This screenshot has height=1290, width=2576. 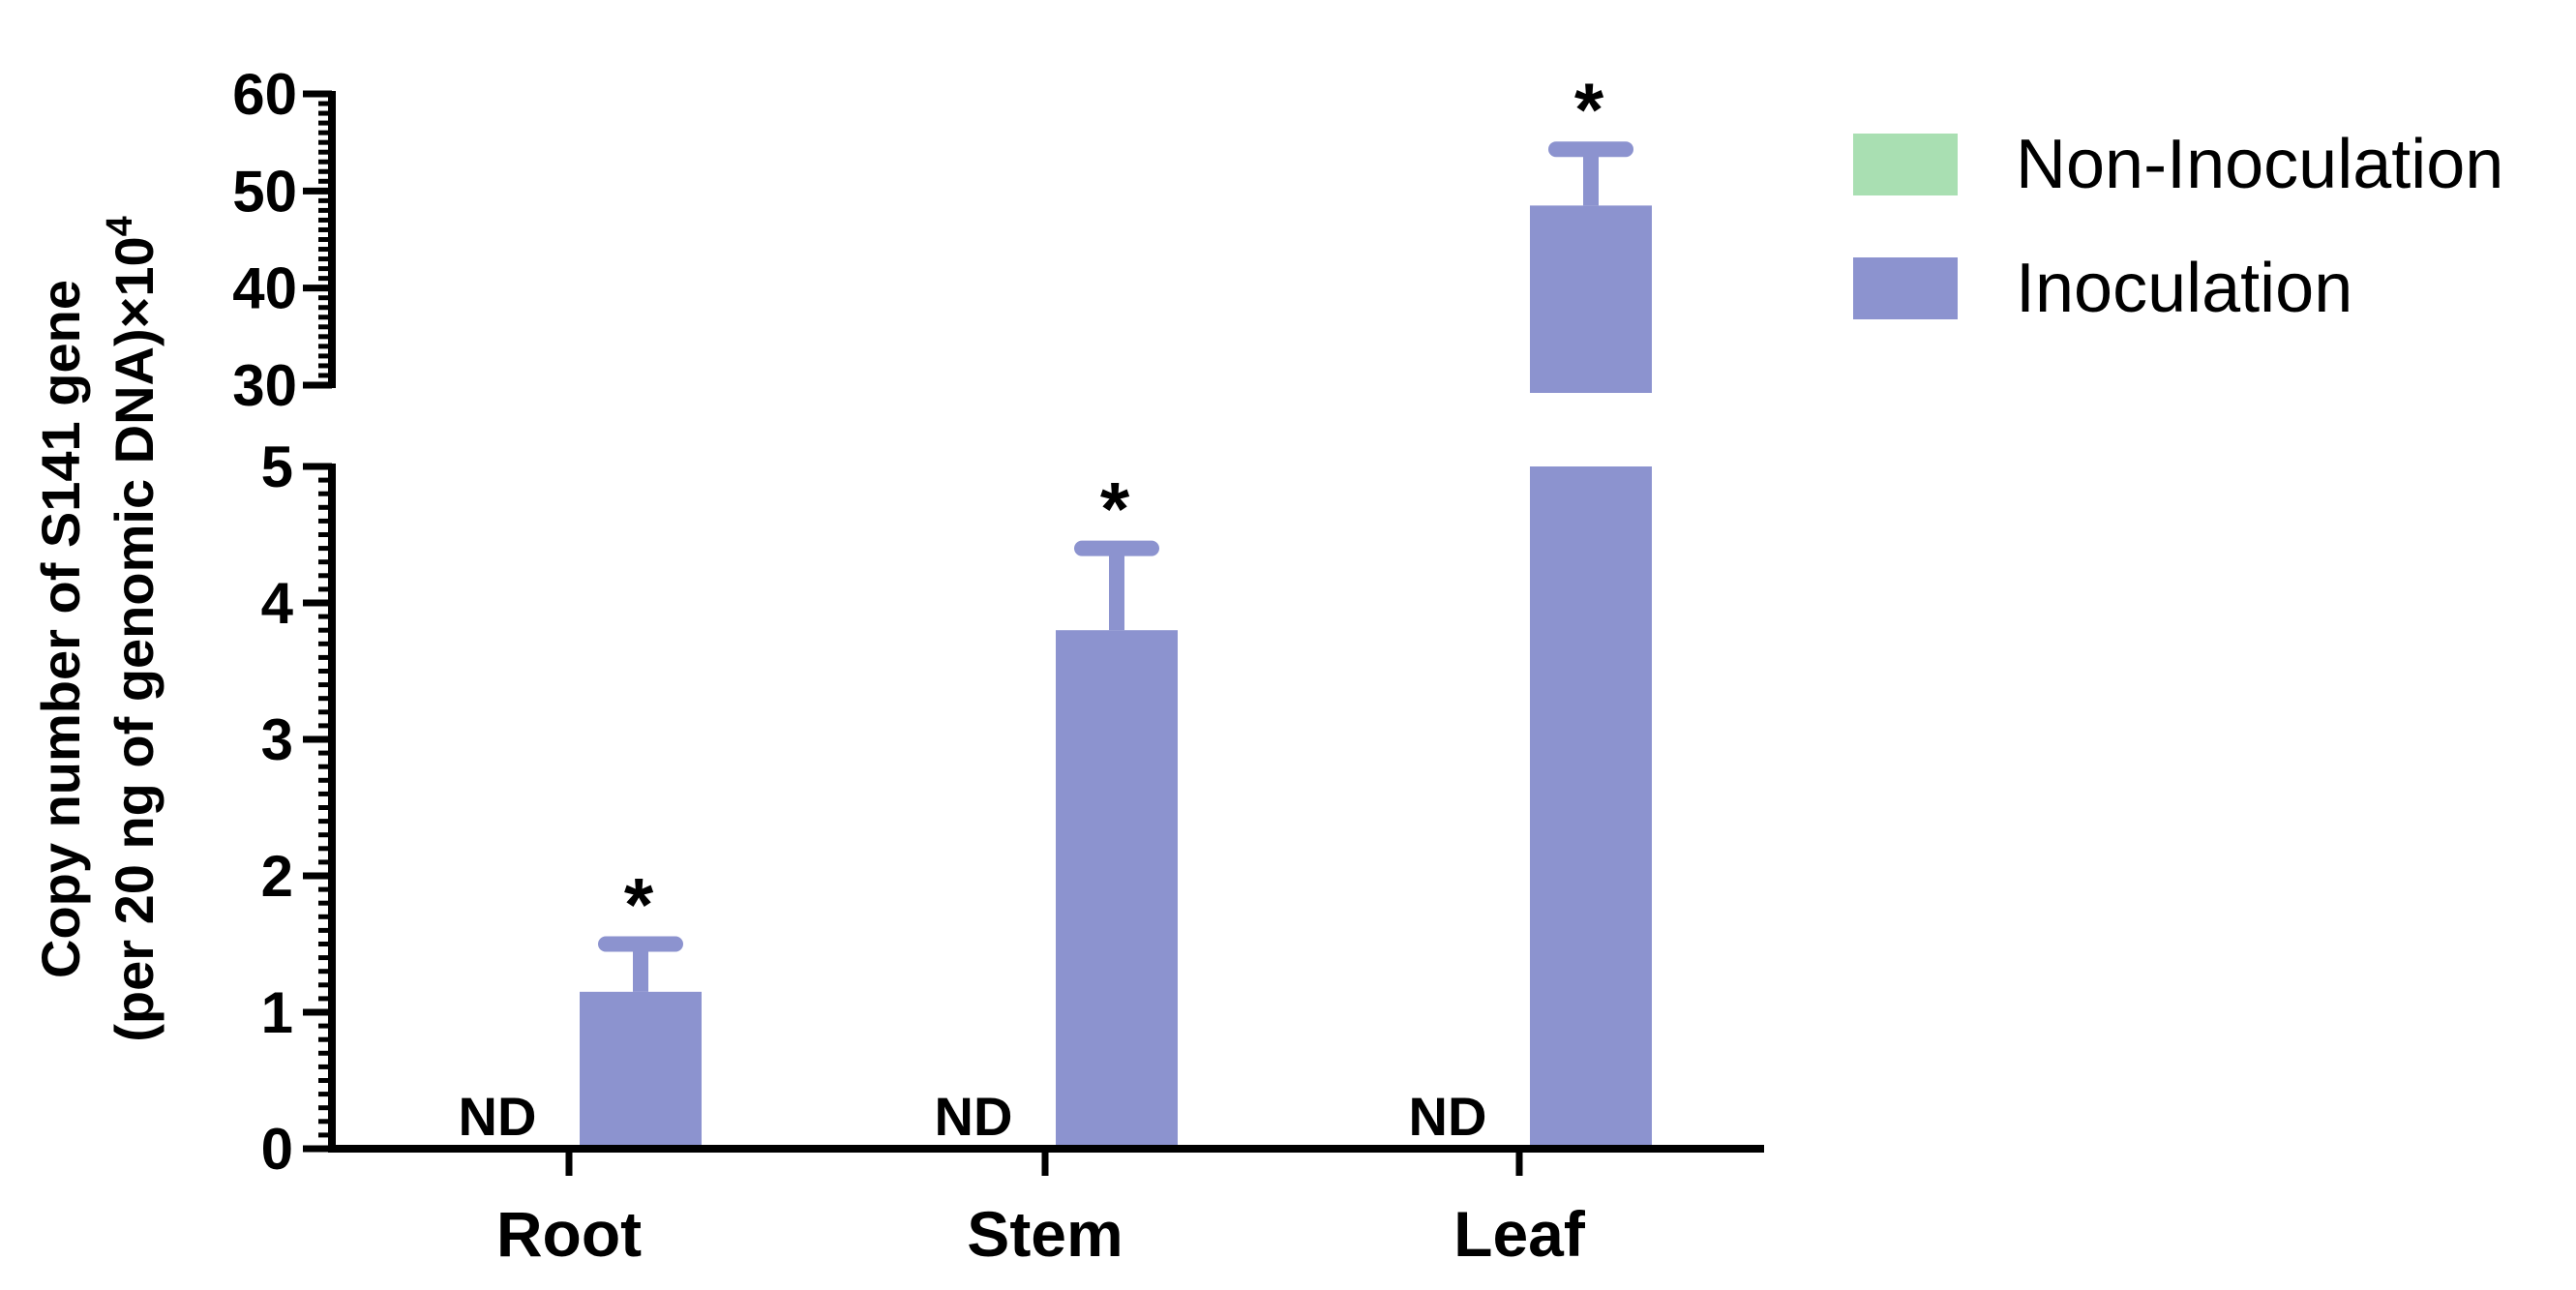 I want to click on y-axis-label-line2: (per 20 ng of genomic DNA)×104, so click(x=132, y=629).